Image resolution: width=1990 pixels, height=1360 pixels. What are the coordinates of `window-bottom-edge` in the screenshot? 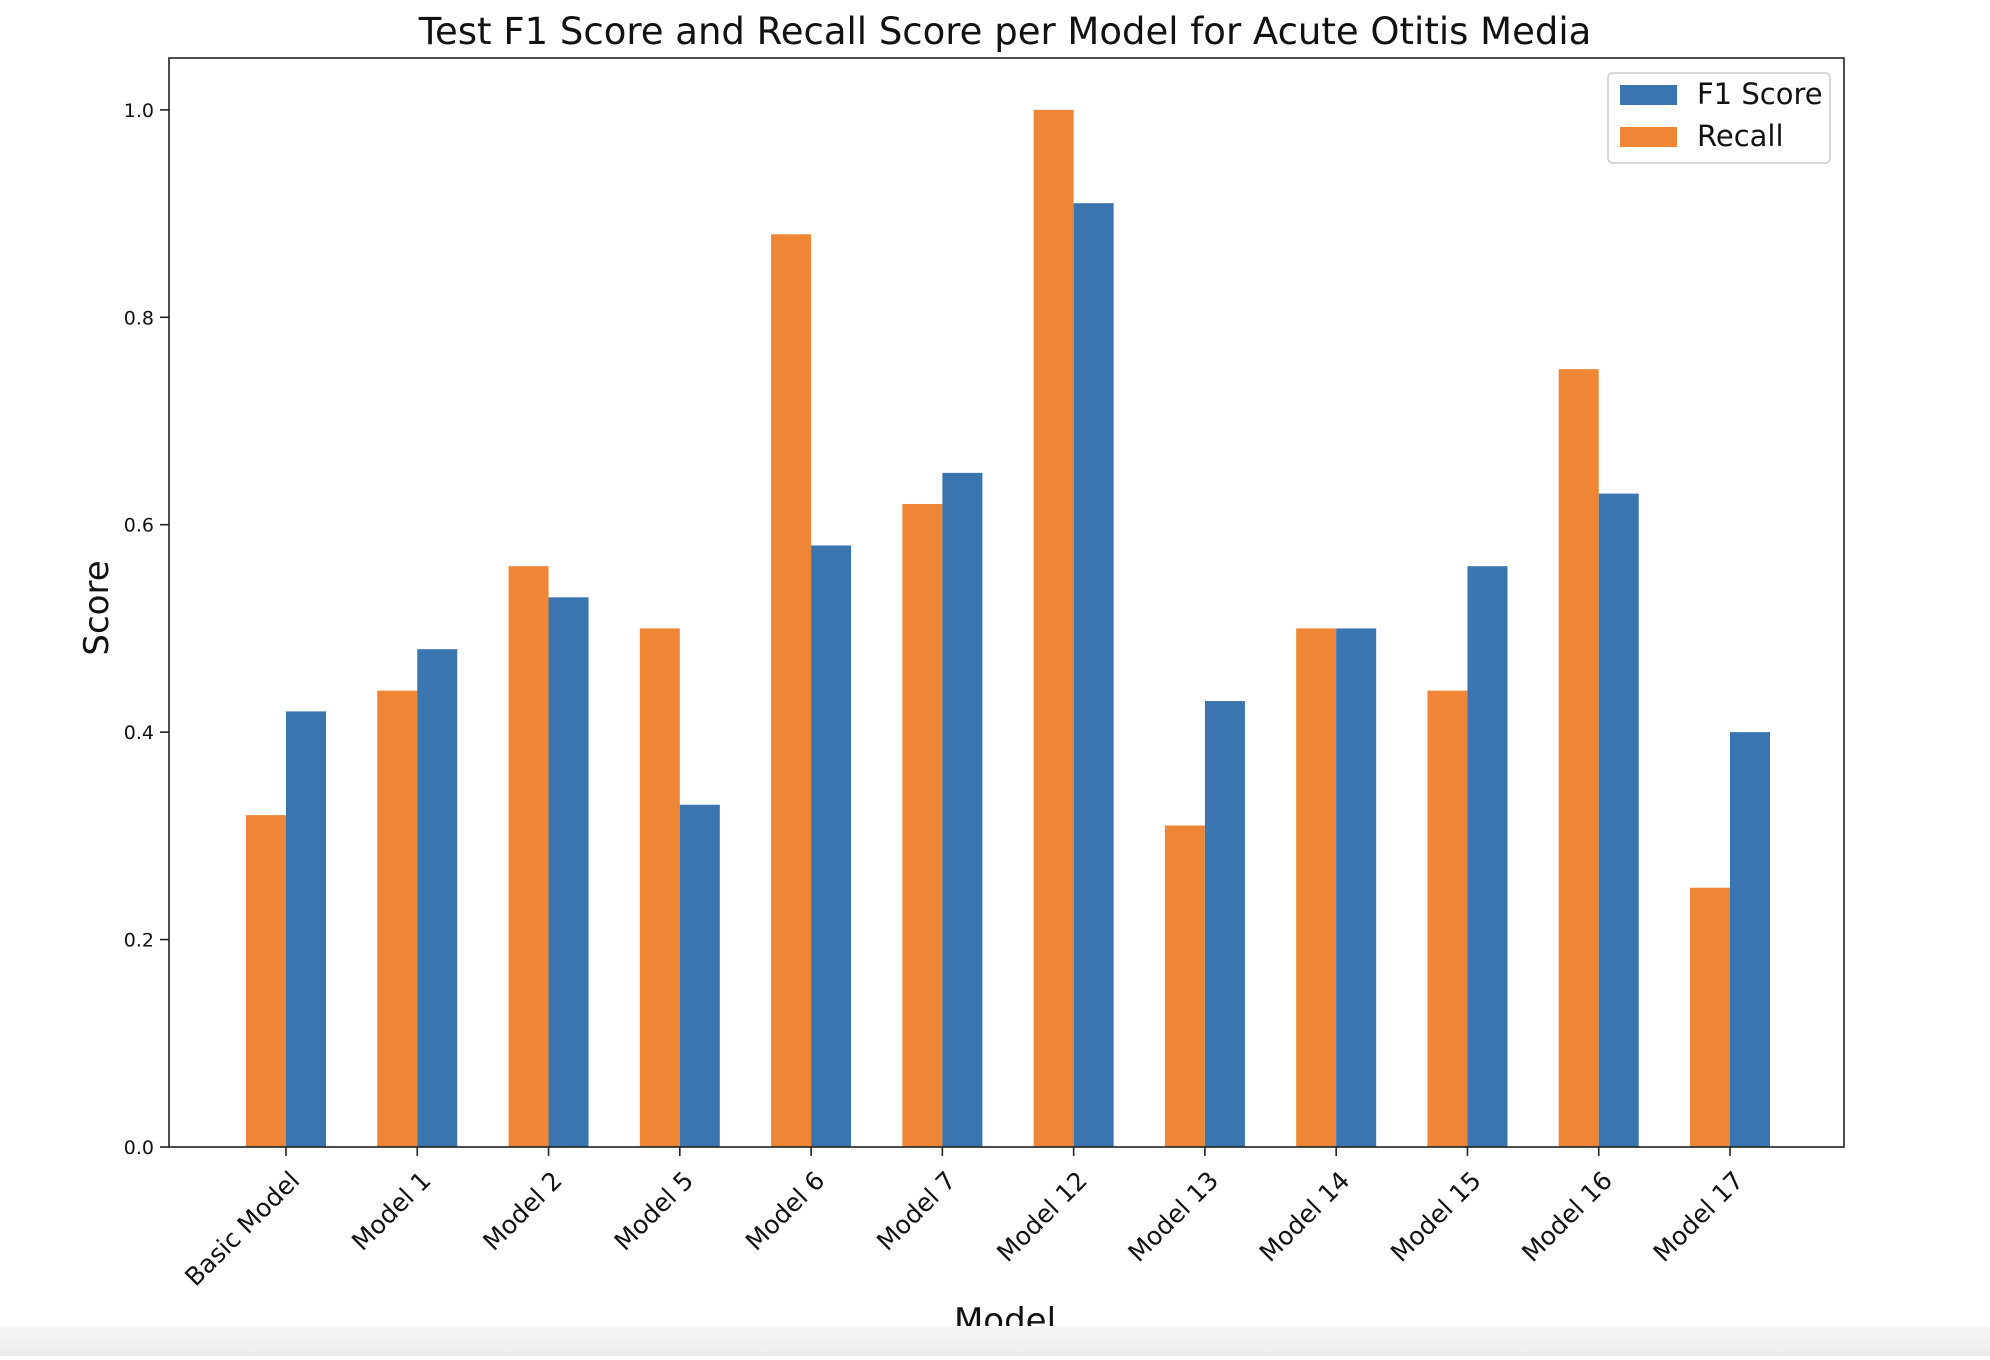 It's located at (995, 1341).